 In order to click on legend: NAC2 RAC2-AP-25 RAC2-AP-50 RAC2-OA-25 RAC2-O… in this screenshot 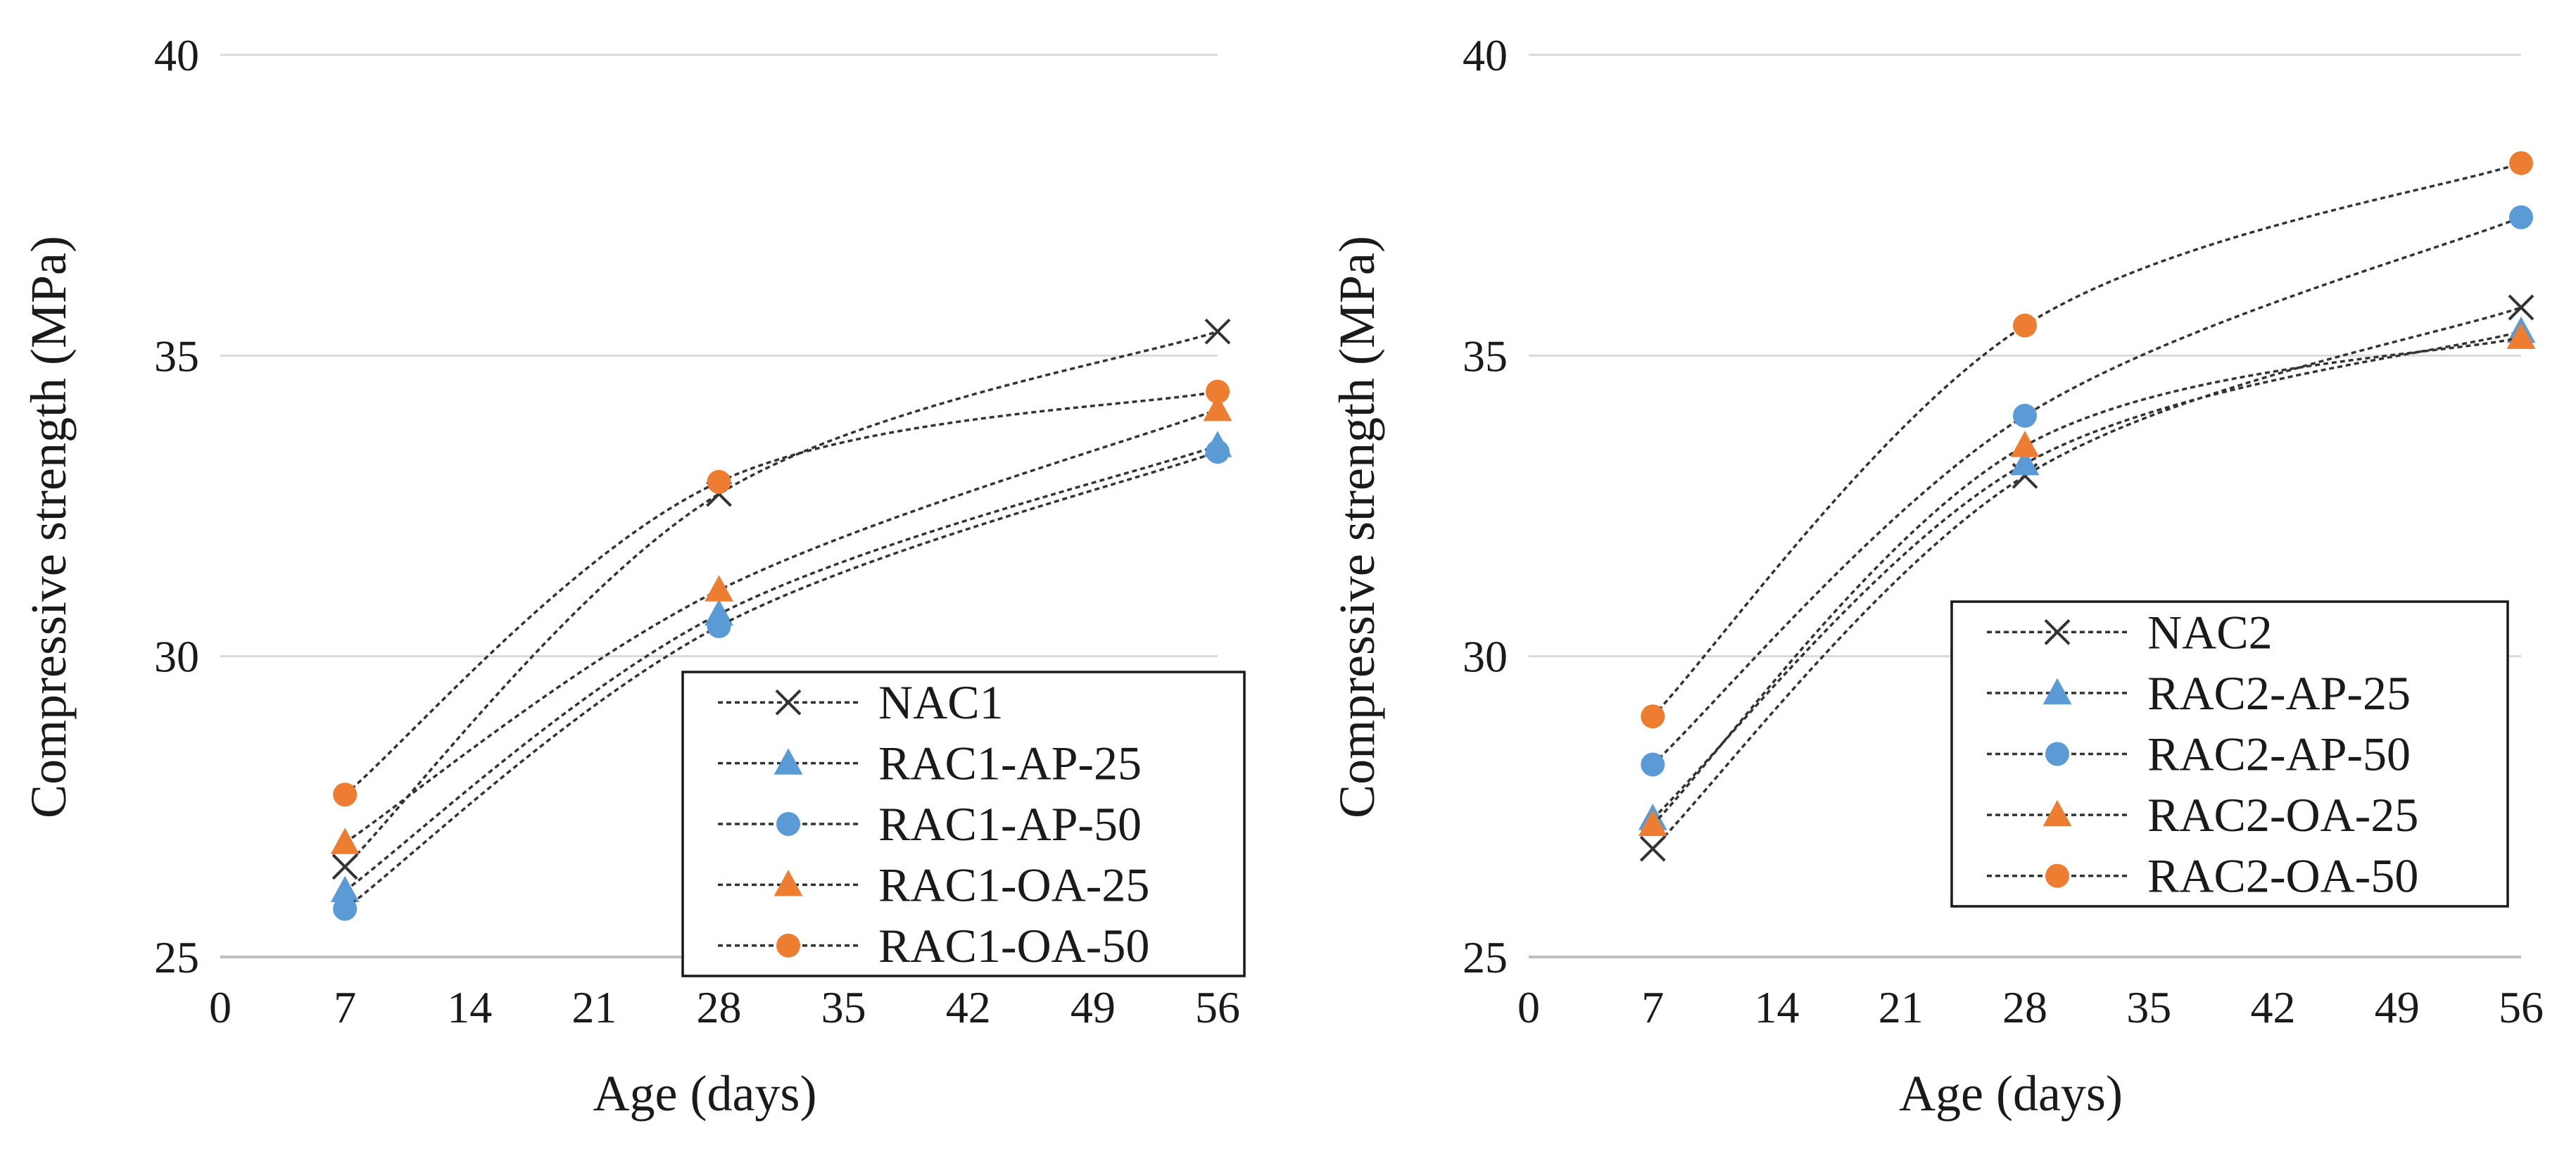, I will do `click(2229, 754)`.